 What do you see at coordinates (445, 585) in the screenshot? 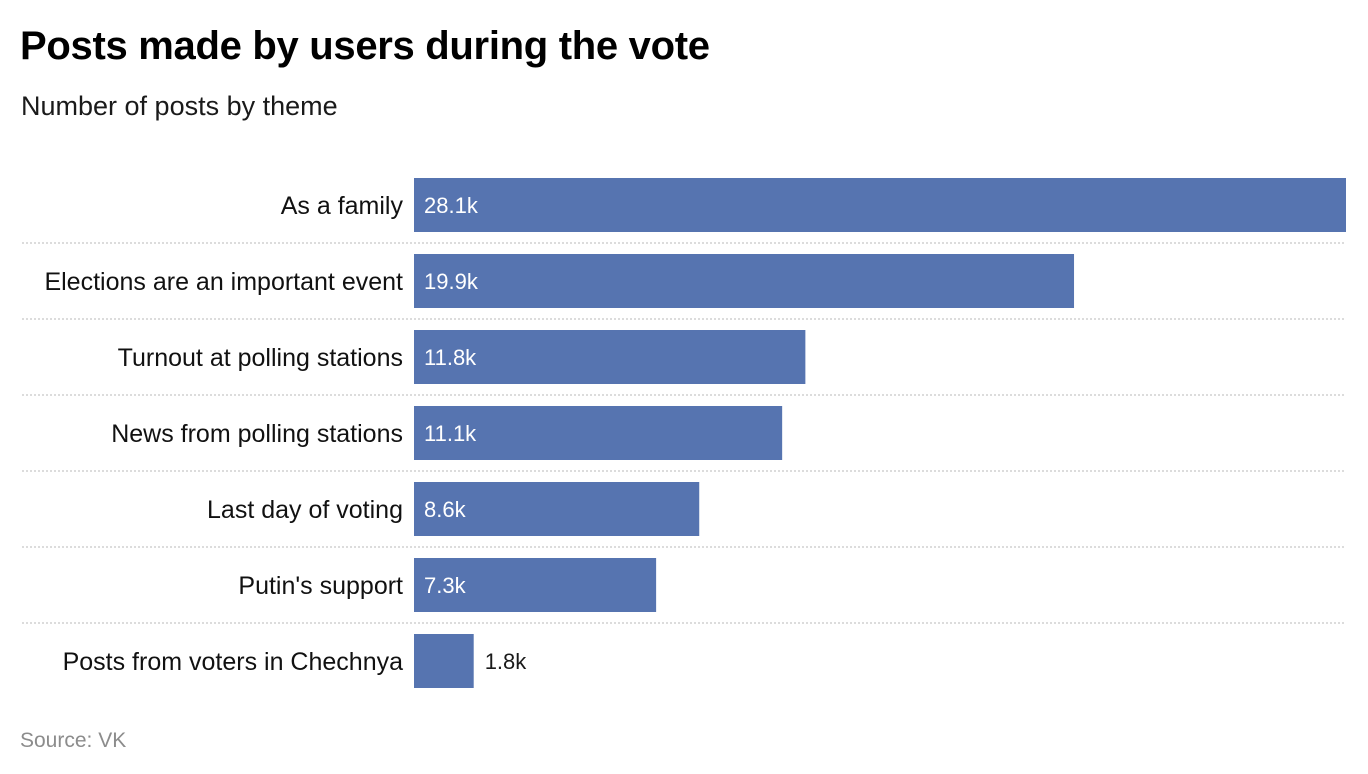
I see `value-label: 7.3k` at bounding box center [445, 585].